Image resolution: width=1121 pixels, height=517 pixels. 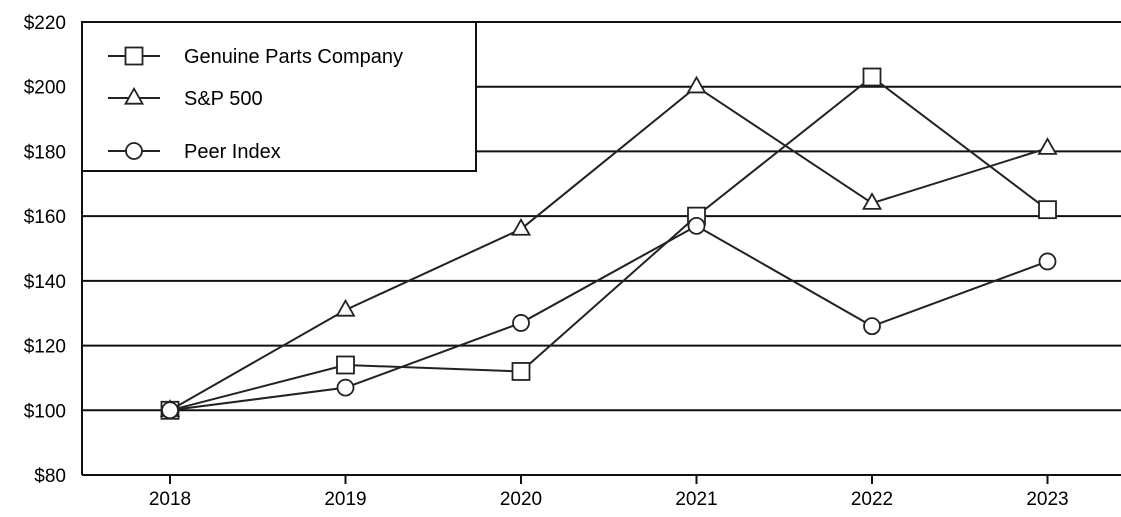 I want to click on legend-label: Genuine Parts Company, so click(x=293, y=57).